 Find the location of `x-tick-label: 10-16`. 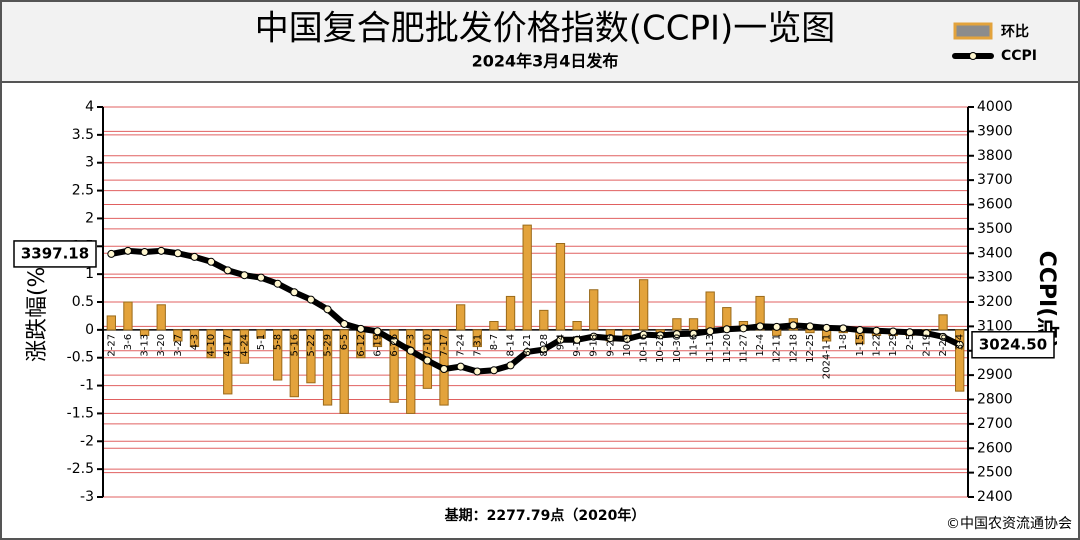

x-tick-label: 10-16 is located at coordinates (644, 348).